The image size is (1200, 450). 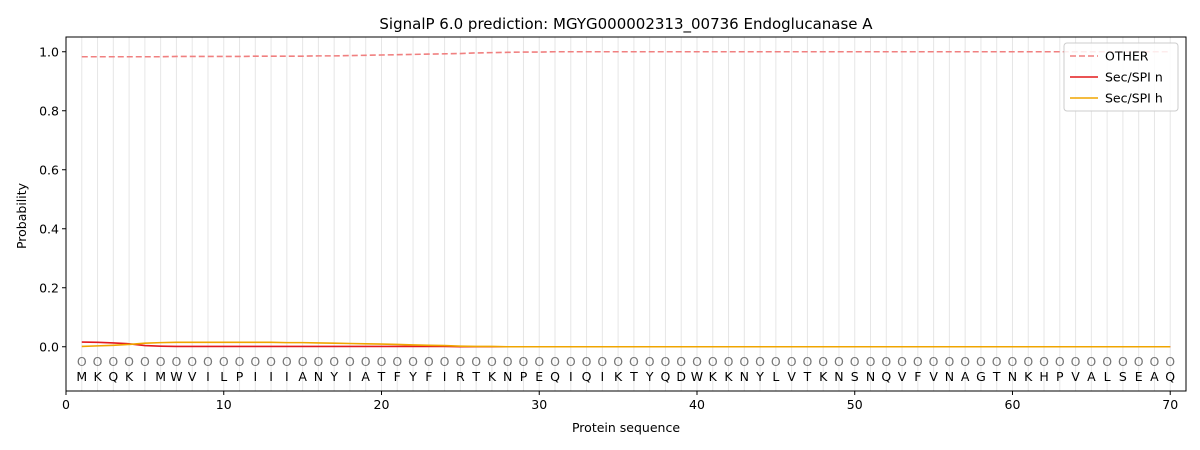 I want to click on y-tick-label: 0.8, so click(x=49, y=110).